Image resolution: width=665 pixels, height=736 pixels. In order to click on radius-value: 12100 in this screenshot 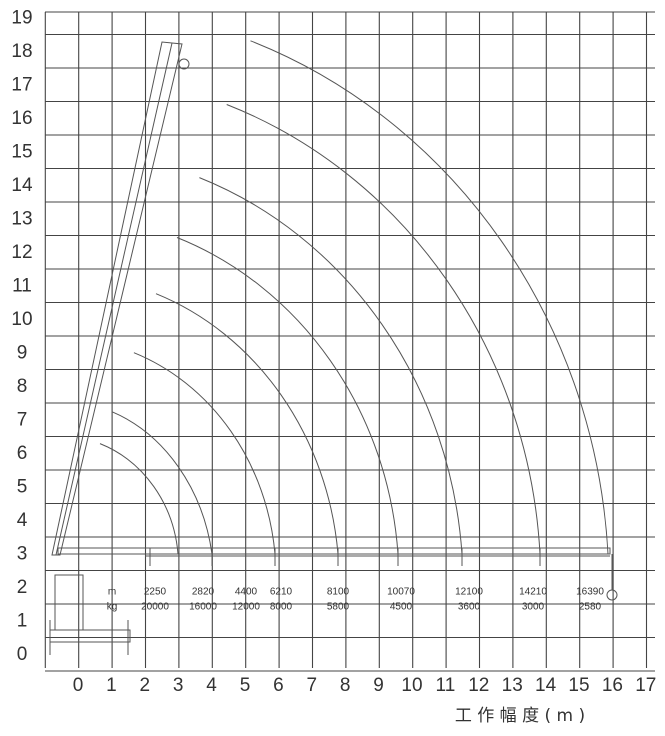, I will do `click(469, 592)`.